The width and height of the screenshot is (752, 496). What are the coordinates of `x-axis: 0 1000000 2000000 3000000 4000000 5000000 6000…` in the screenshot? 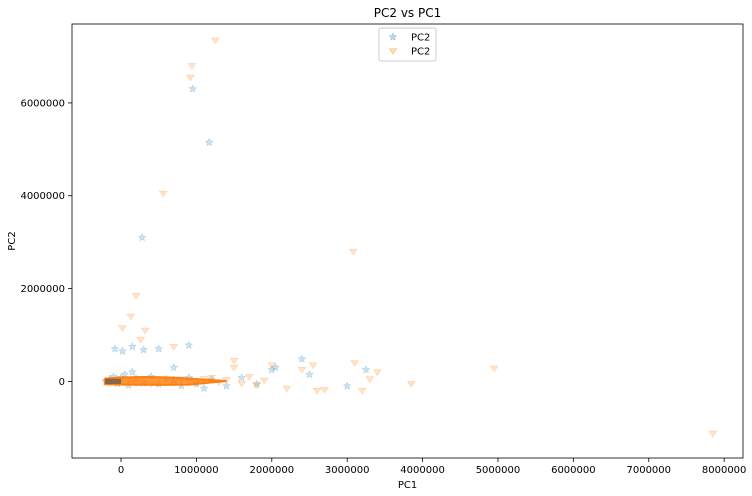 It's located at (432, 467).